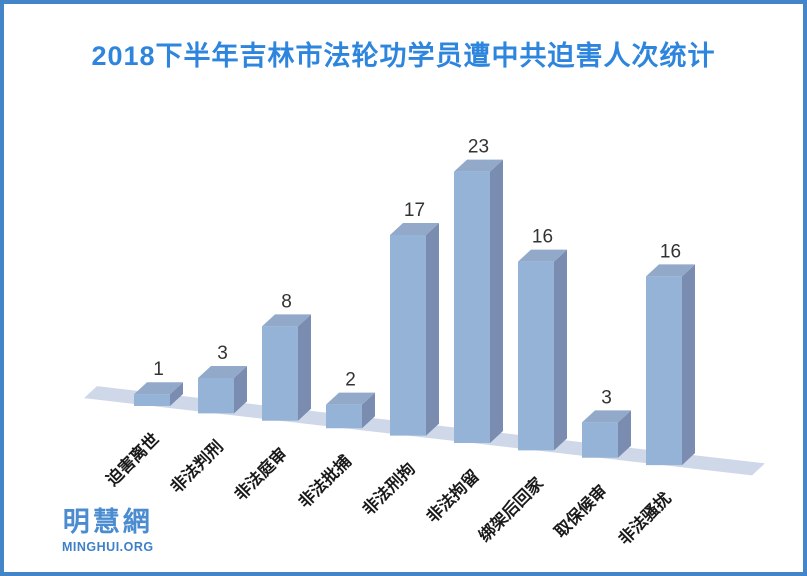  Describe the element at coordinates (388, 488) in the screenshot. I see `category-label: 非法刑拘` at that location.